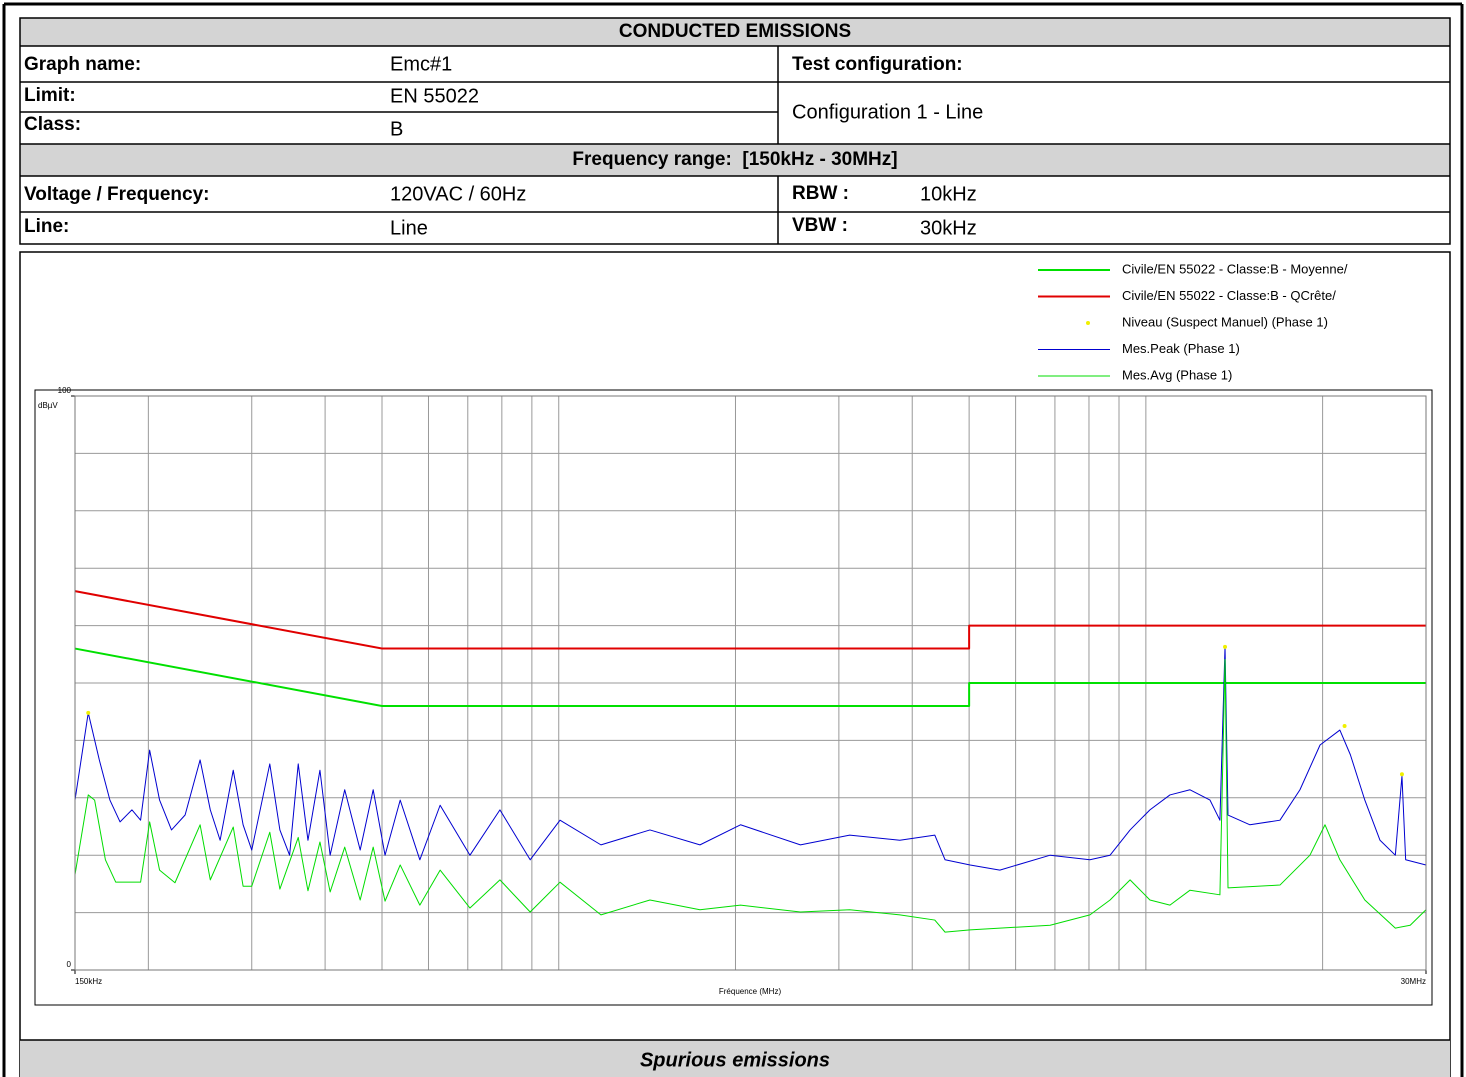  Describe the element at coordinates (82, 64) in the screenshot. I see `field-label: Graph name:` at that location.